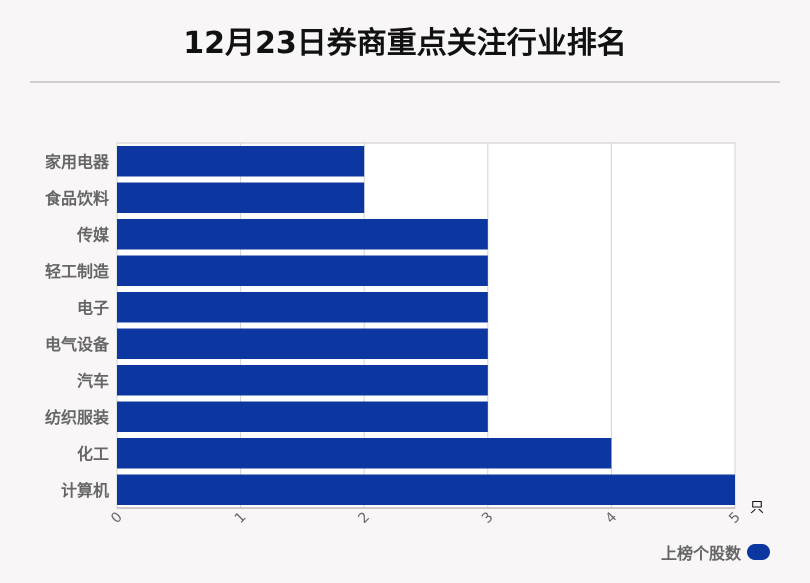 The width and height of the screenshot is (810, 583). I want to click on category-label: 计算机, so click(85, 490).